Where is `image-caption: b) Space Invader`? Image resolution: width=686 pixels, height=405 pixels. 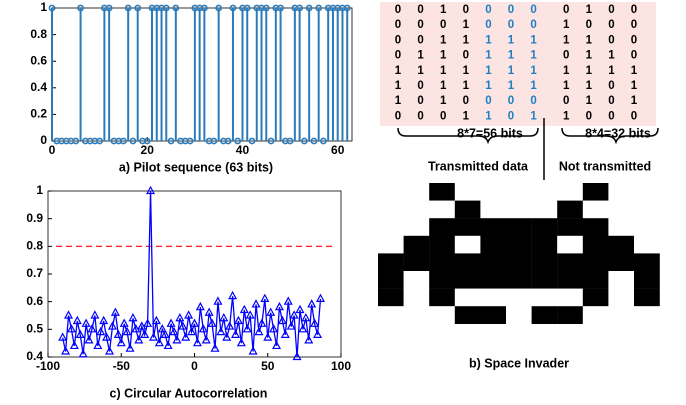 image-caption: b) Space Invader is located at coordinates (519, 363).